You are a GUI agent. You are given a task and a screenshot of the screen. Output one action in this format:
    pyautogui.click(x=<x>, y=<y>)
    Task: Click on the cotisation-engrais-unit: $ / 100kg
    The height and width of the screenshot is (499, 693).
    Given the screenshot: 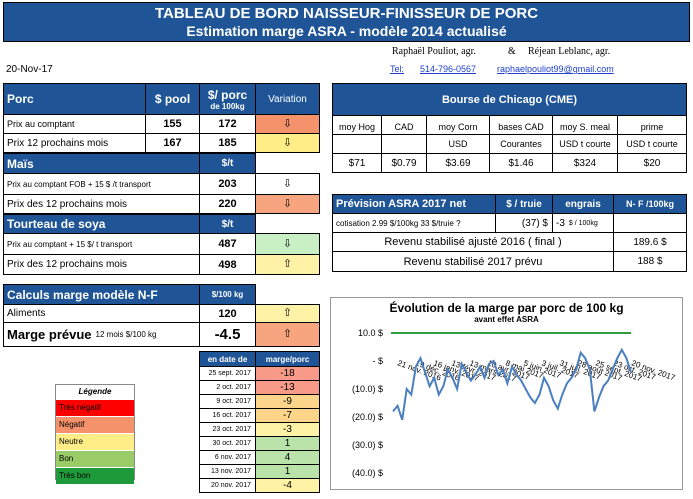 What is the action you would take?
    pyautogui.click(x=583, y=223)
    